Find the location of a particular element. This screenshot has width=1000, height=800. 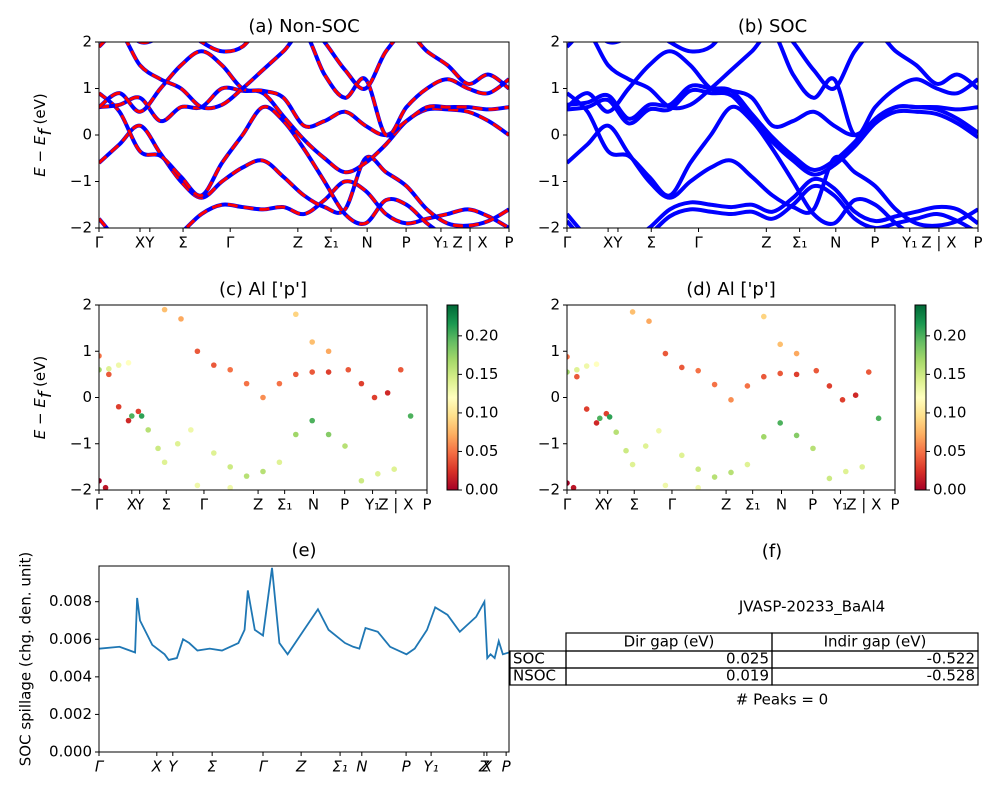

x-tick-label: Σ is located at coordinates (212, 767).